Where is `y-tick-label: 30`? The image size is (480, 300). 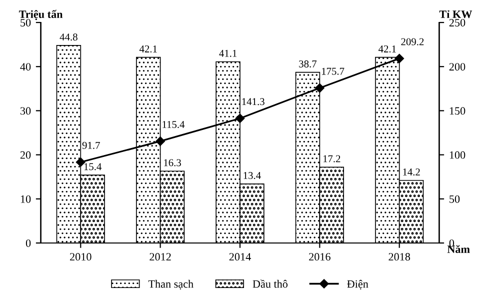
y-tick-label: 30 is located at coordinates (25, 111).